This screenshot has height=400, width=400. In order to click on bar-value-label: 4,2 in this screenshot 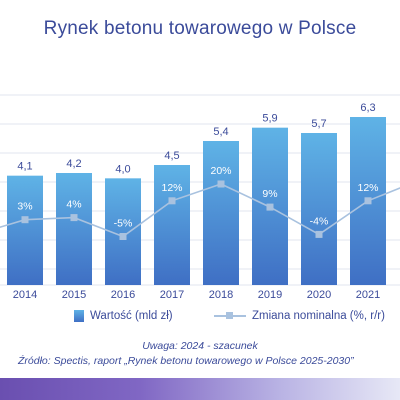, I will do `click(73, 164)`.